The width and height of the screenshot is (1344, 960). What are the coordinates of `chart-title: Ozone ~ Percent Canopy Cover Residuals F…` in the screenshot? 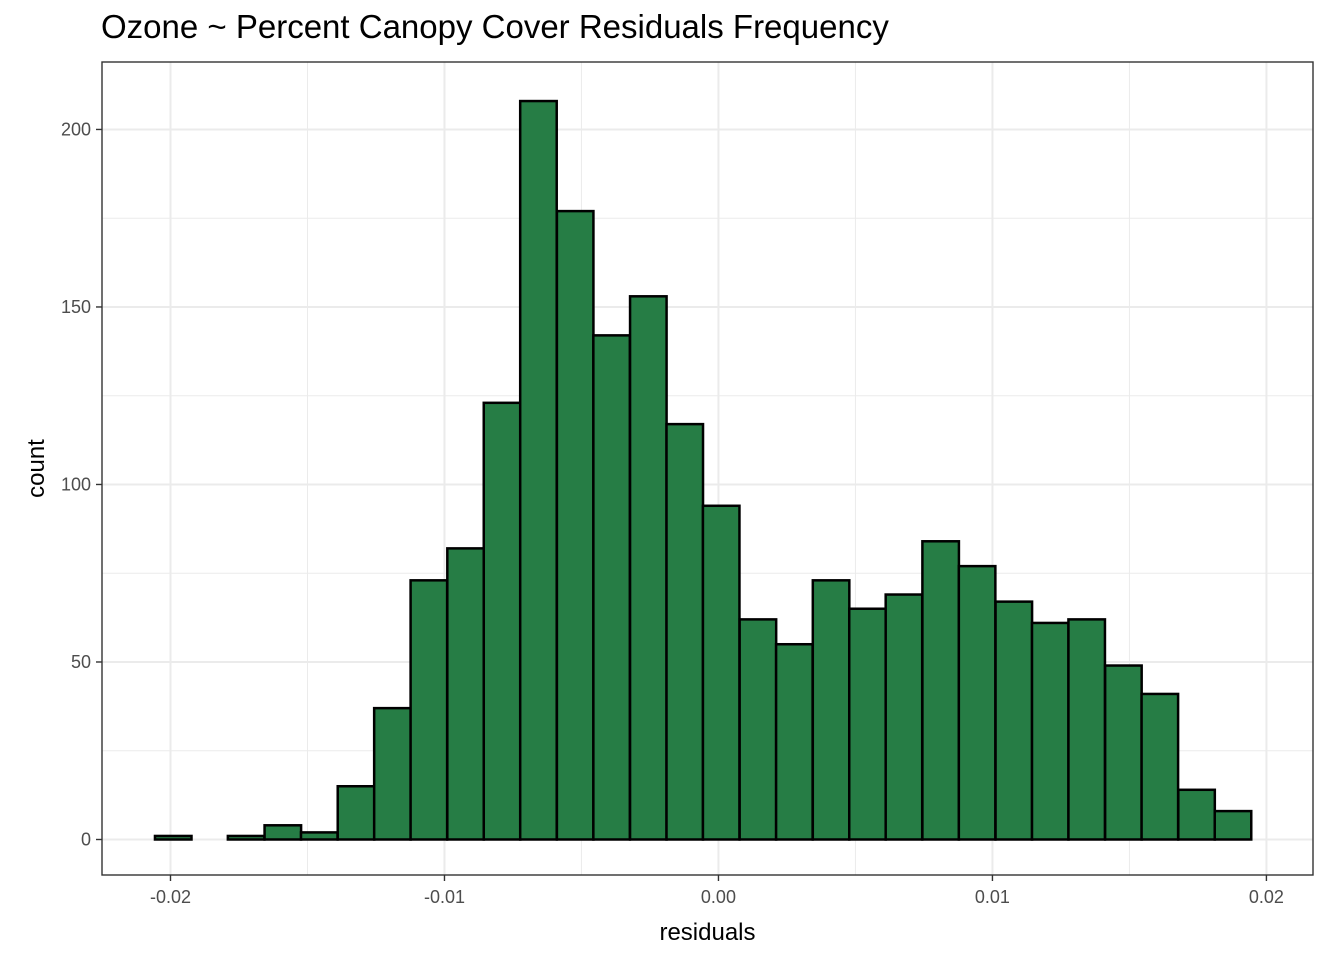 It's located at (495, 26).